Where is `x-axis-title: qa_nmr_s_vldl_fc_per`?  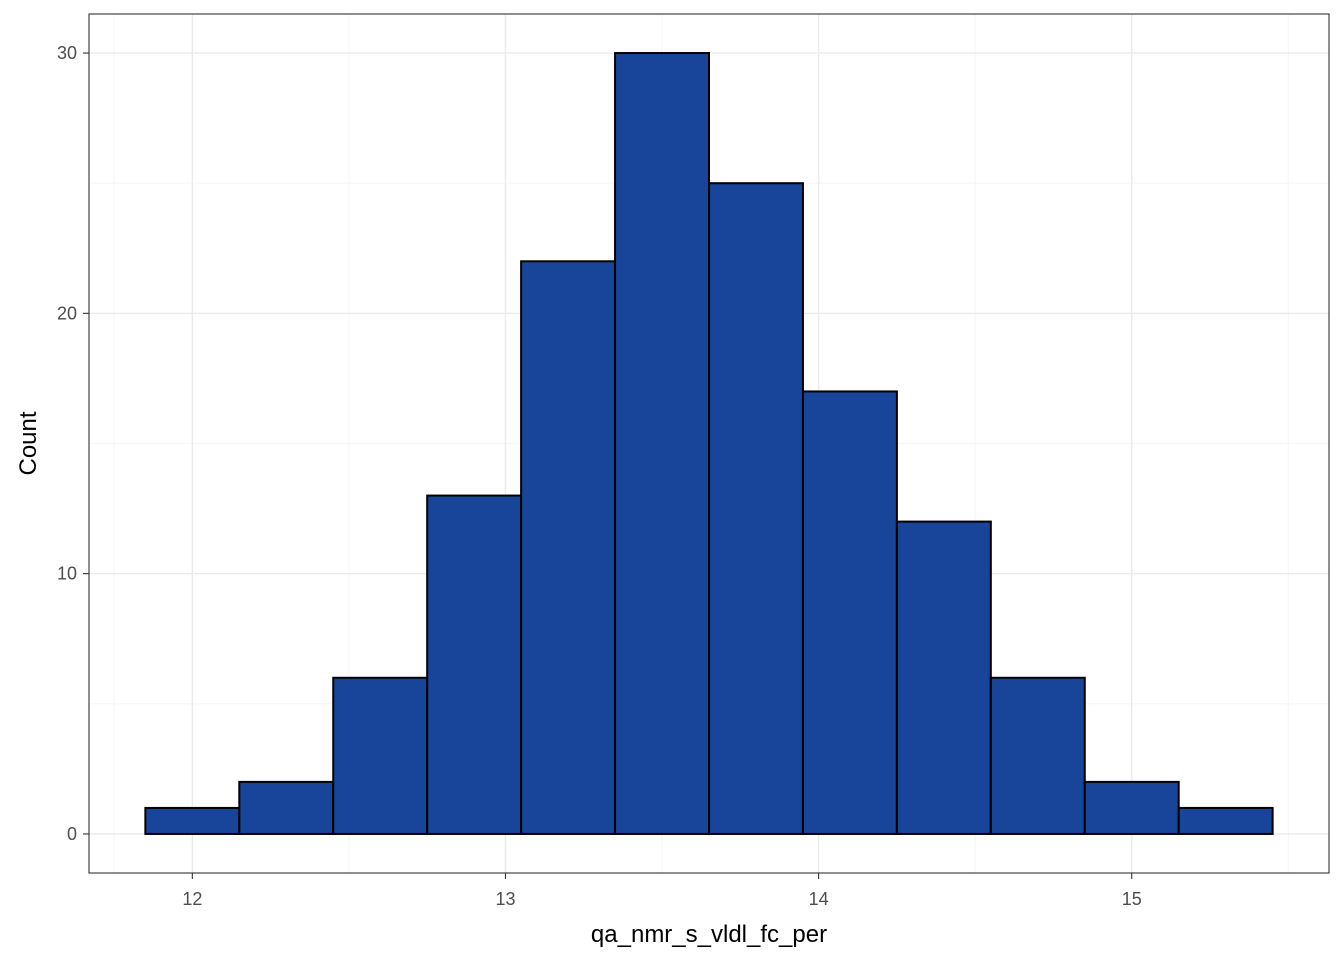 x-axis-title: qa_nmr_s_vldl_fc_per is located at coordinates (709, 934).